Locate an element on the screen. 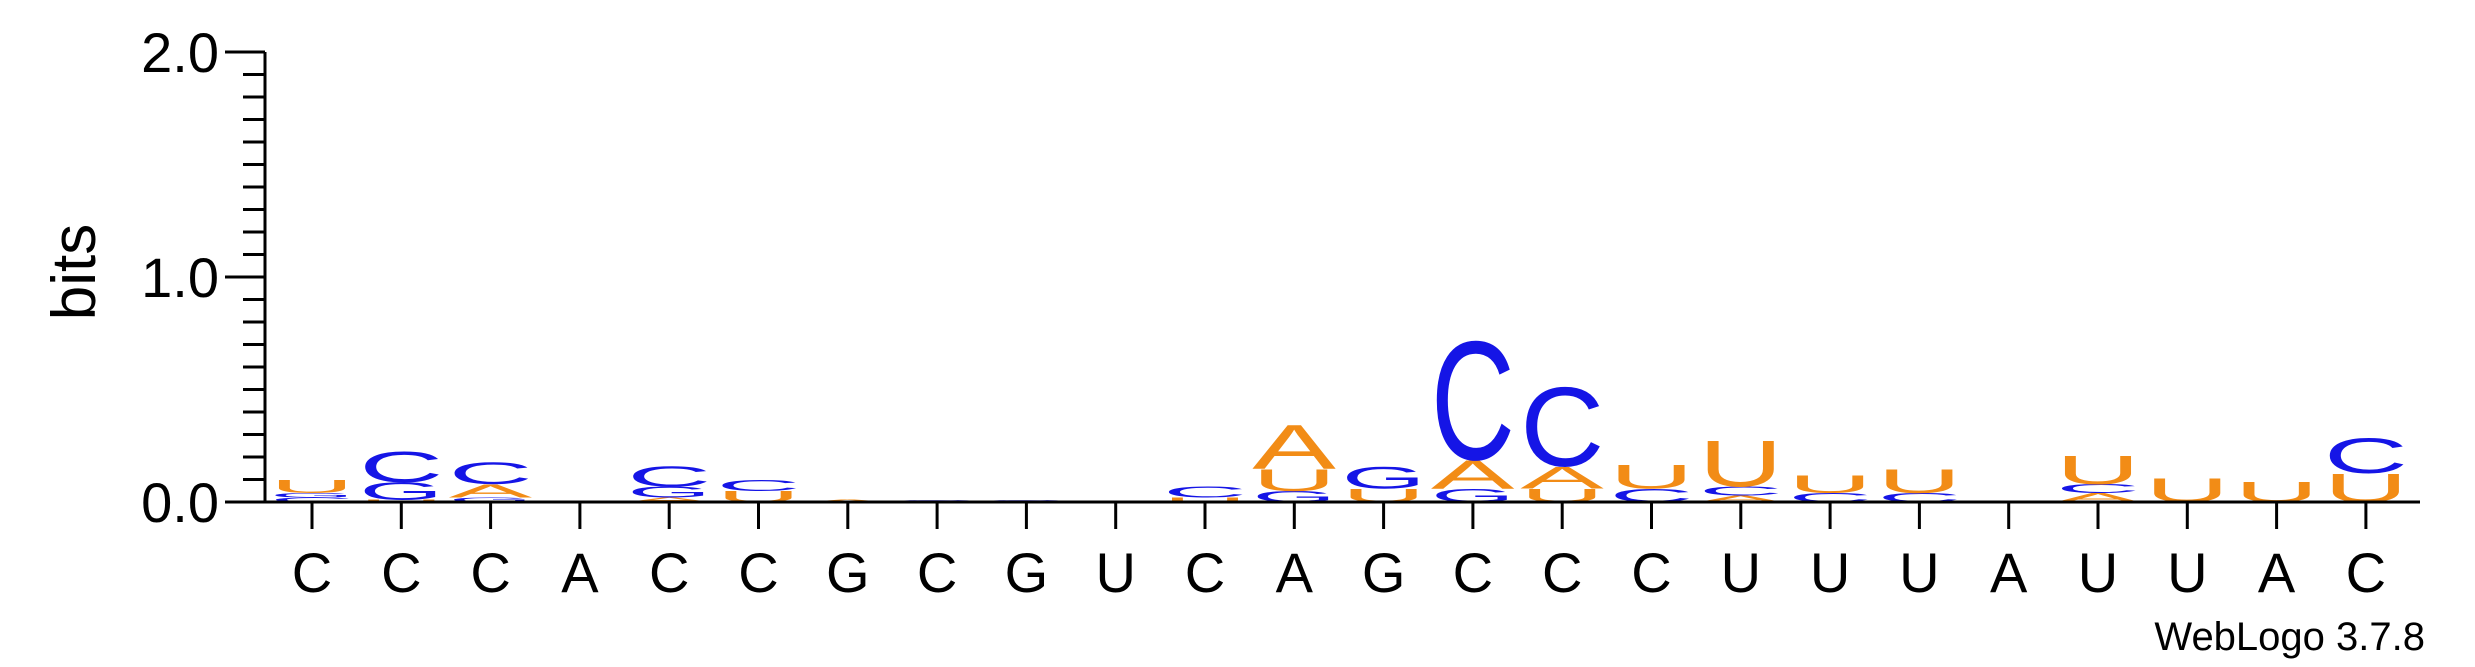 The height and width of the screenshot is (667, 2475). y-tick-label: 1.0 is located at coordinates (180, 277).